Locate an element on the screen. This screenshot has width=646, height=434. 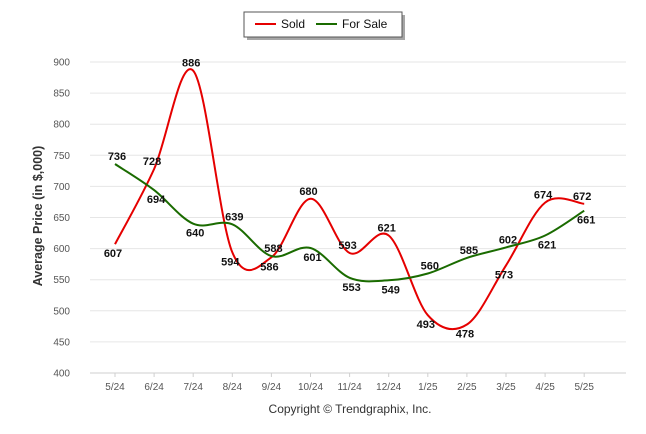
data-label-for-sale: 661 is located at coordinates (586, 221).